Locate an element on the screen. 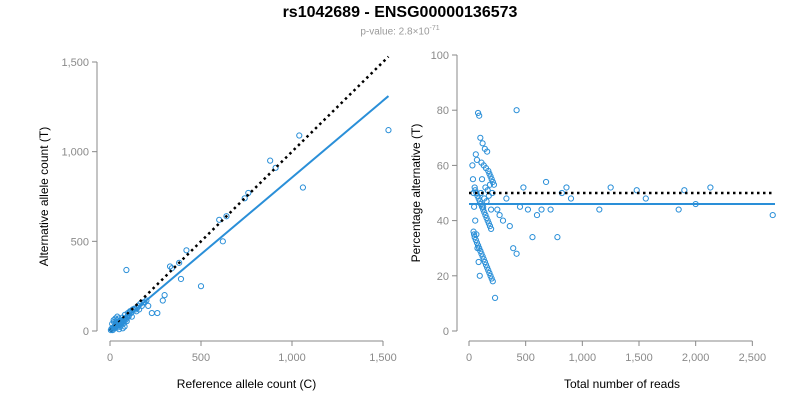 Image resolution: width=800 pixels, height=400 pixels. y-tick-label: 1,000 is located at coordinates (75, 153).